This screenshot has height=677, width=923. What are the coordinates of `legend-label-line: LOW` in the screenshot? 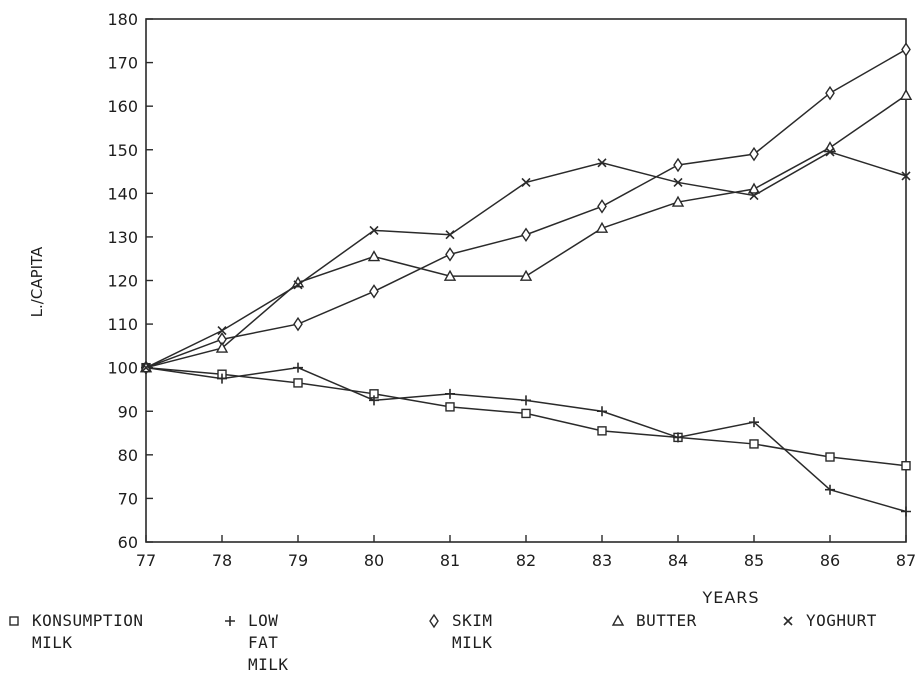 It's located at (263, 620).